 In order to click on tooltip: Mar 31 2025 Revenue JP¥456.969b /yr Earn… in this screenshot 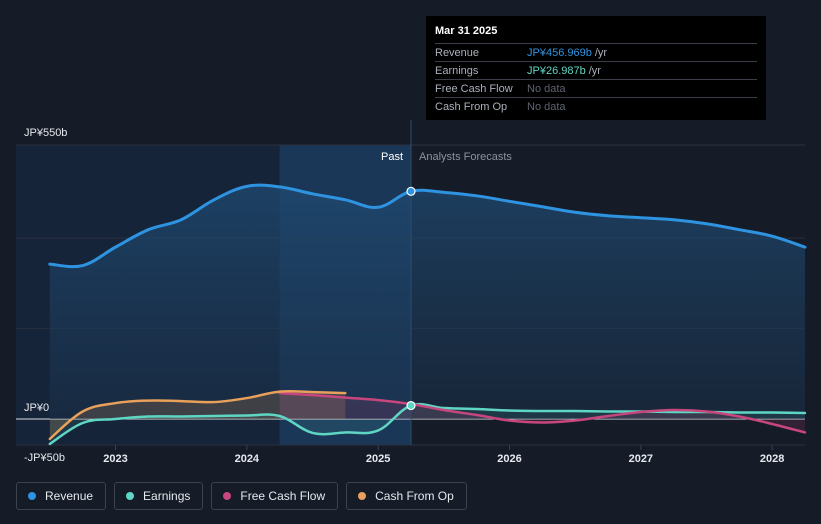, I will do `click(596, 68)`.